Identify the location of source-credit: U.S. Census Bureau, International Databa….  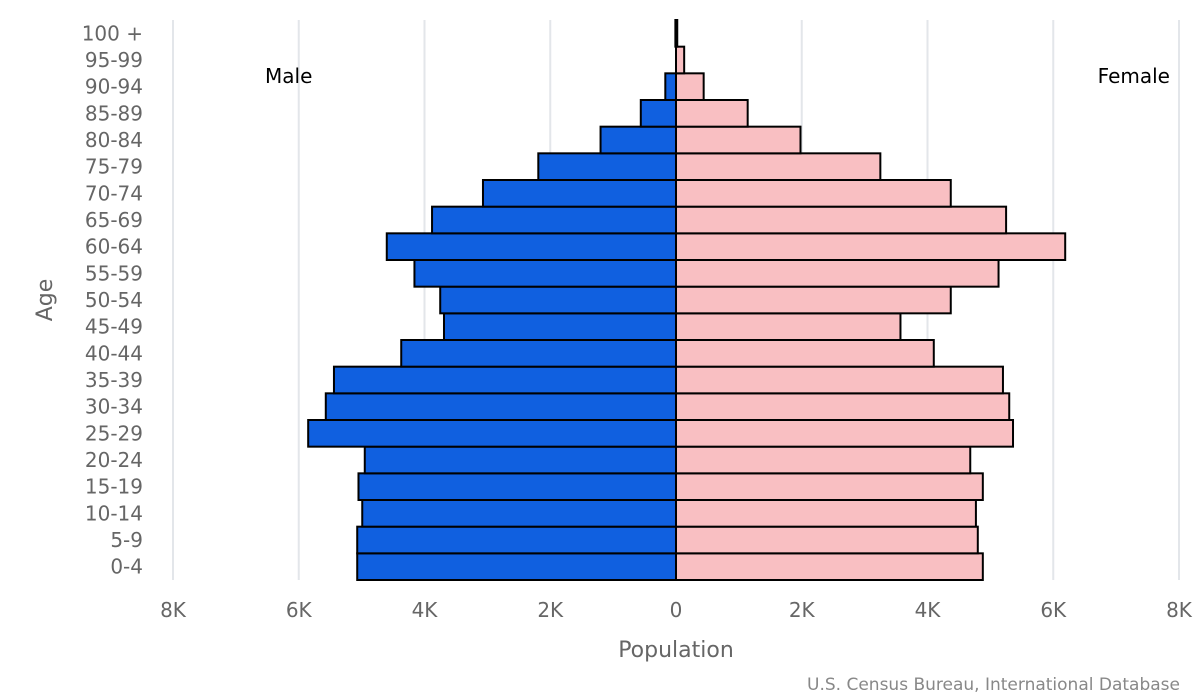
(993, 685).